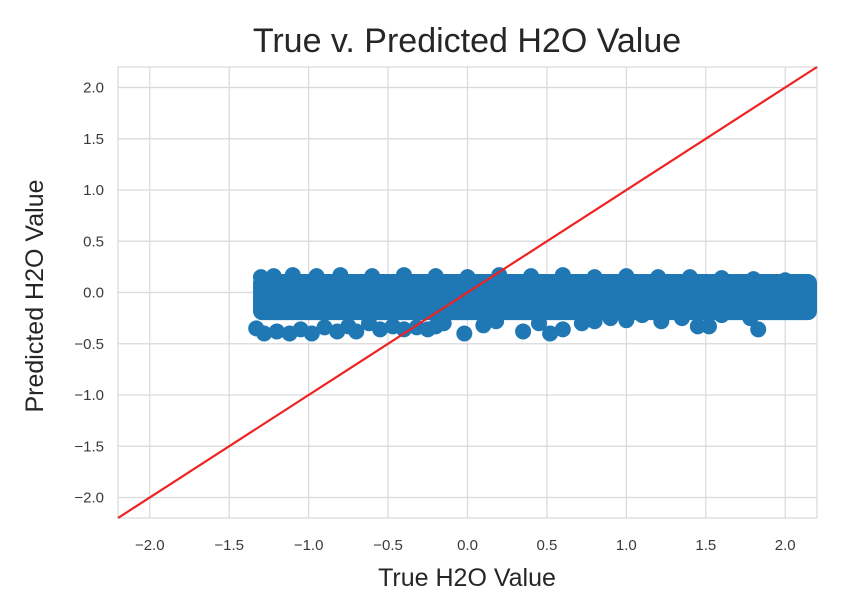 This screenshot has width=841, height=603. What do you see at coordinates (89, 395) in the screenshot?
I see `y-tick-label: −1.0` at bounding box center [89, 395].